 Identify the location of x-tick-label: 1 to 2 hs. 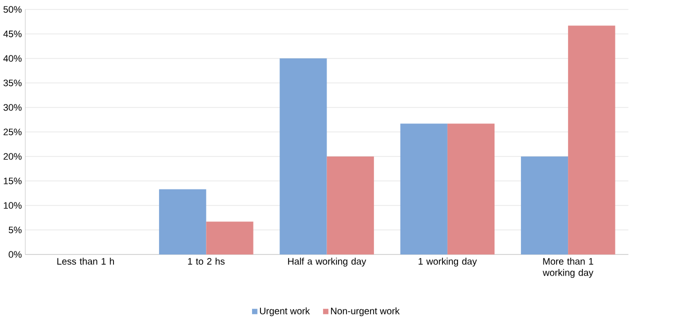
(206, 261).